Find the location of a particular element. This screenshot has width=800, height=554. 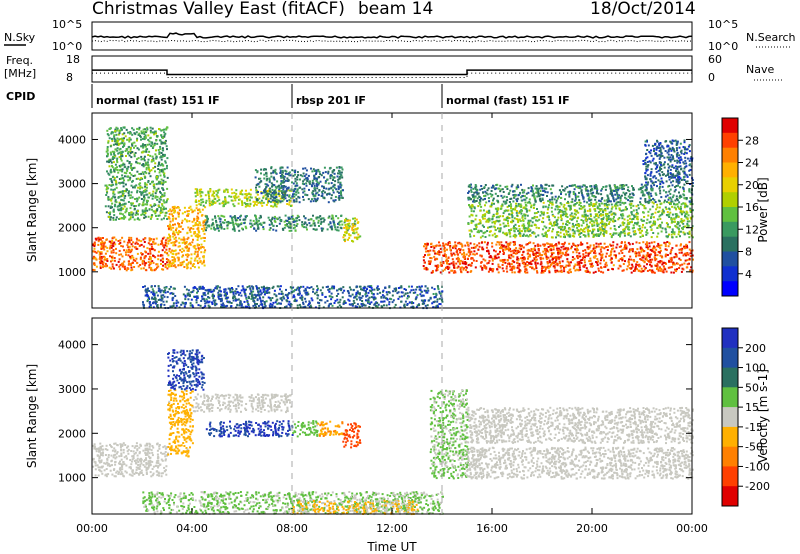

cpid-label: CPID is located at coordinates (20, 96).